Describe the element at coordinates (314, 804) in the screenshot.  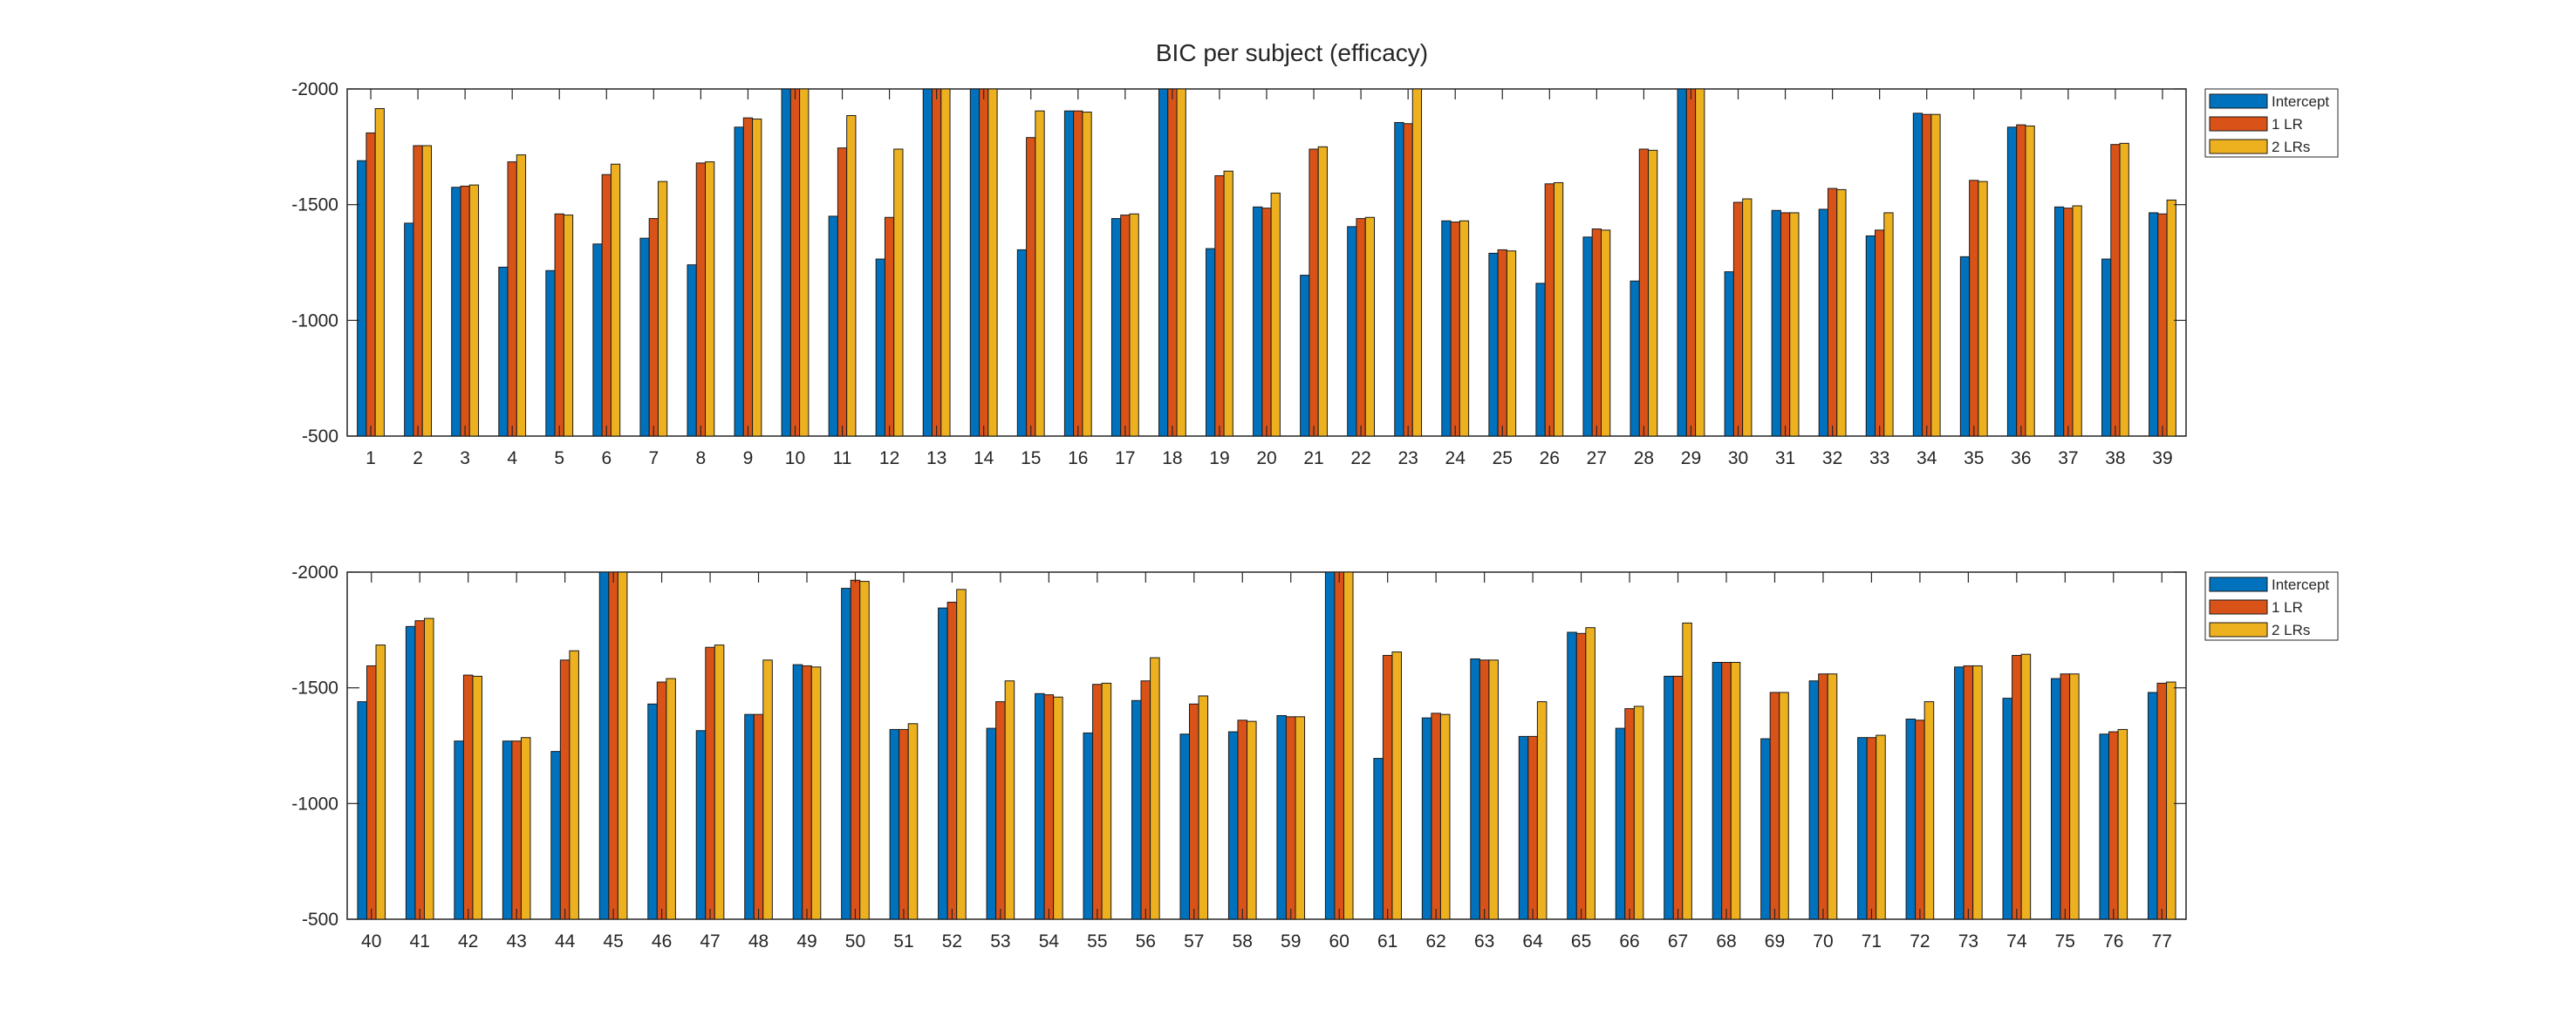
I see `y-tick-label: -1000` at that location.